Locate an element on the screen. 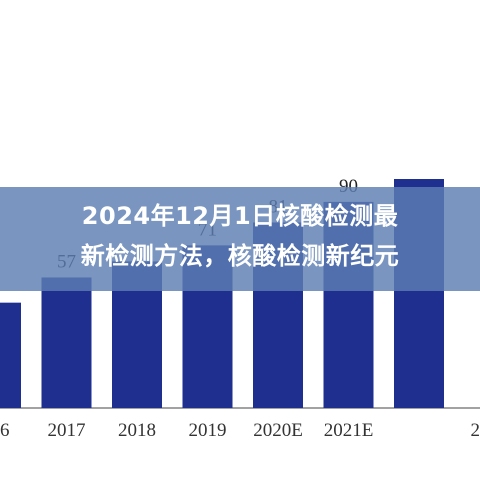 This screenshot has width=480, height=480. tick-label-2022E: 2 is located at coordinates (475, 430).